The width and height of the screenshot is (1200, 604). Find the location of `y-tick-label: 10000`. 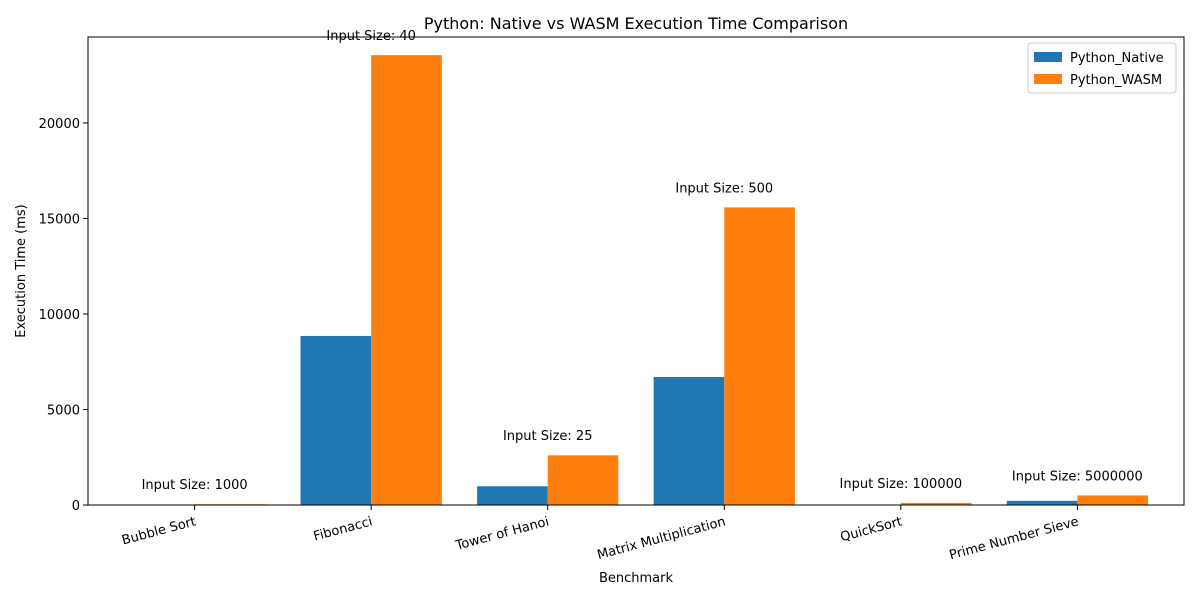

y-tick-label: 10000 is located at coordinates (59, 315).